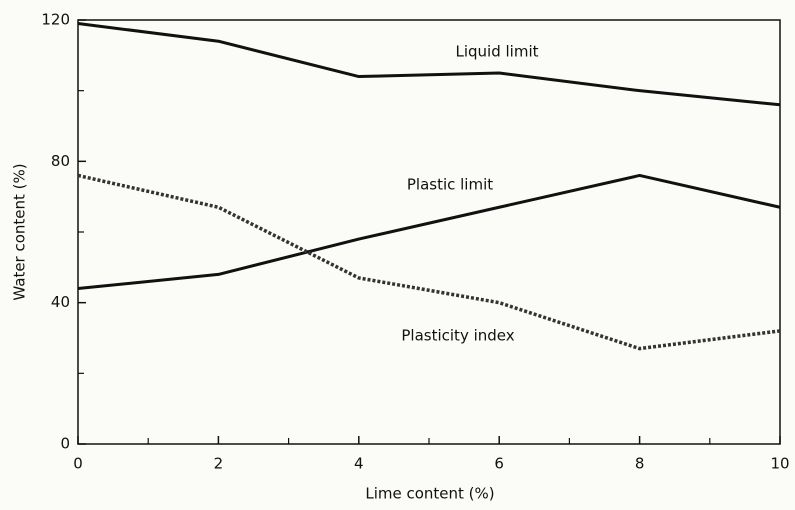  What do you see at coordinates (60, 302) in the screenshot?
I see `y-tick-label: 40` at bounding box center [60, 302].